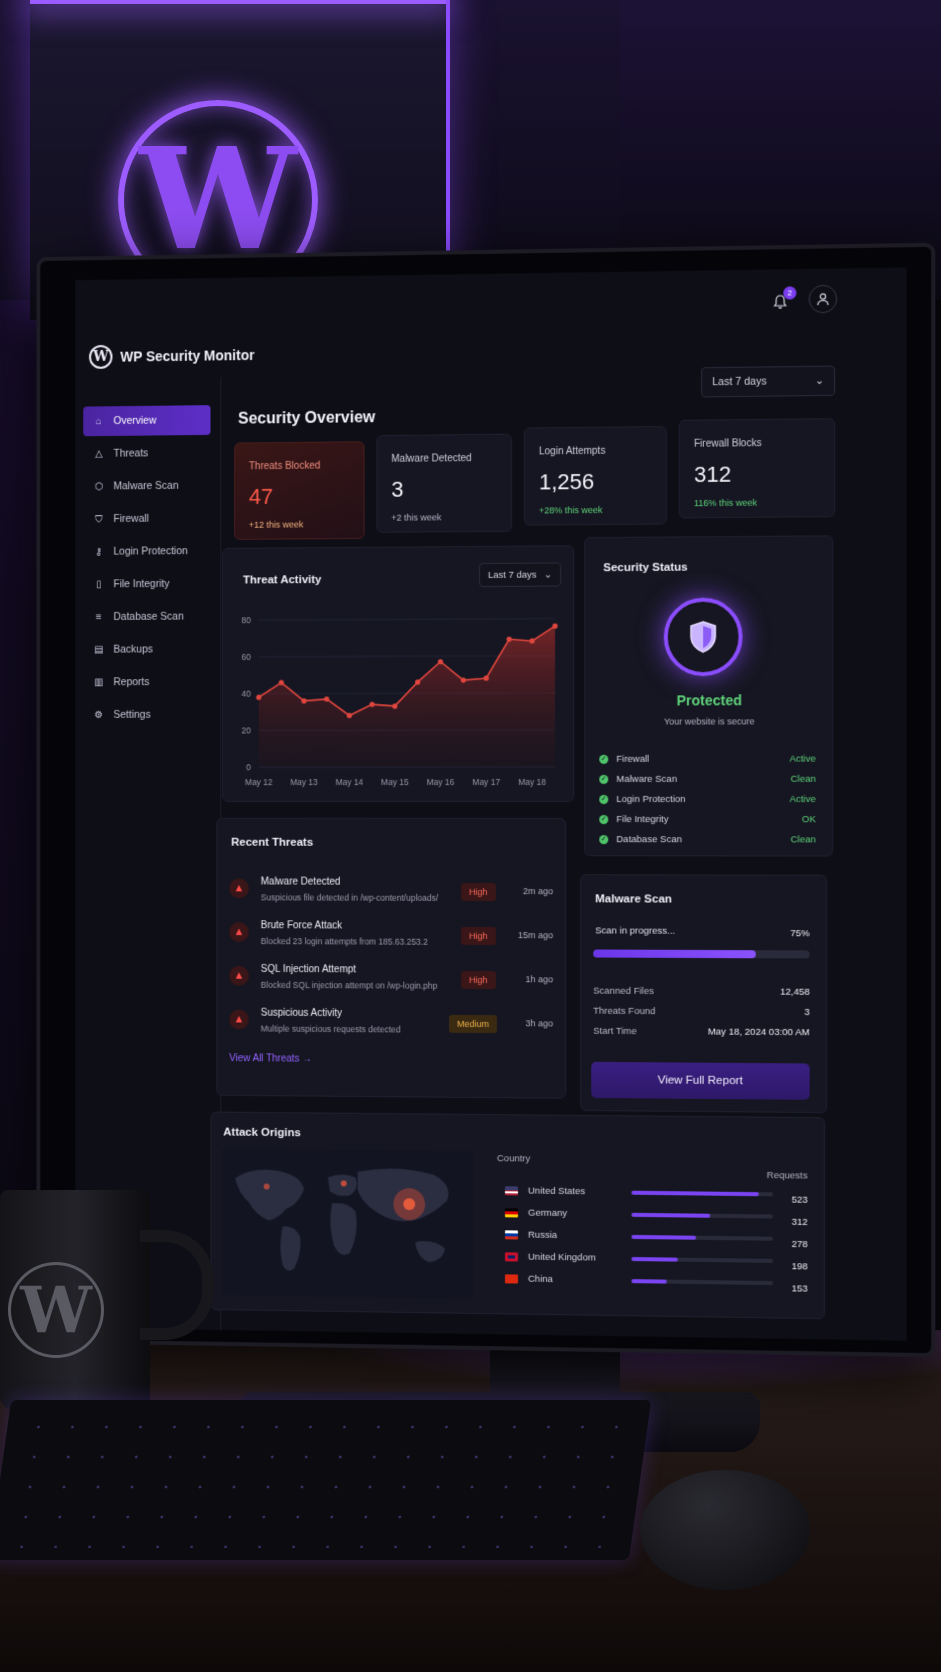 This screenshot has height=1672, width=941. Describe the element at coordinates (300, 882) in the screenshot. I see `threat-title: Malware Detected` at that location.